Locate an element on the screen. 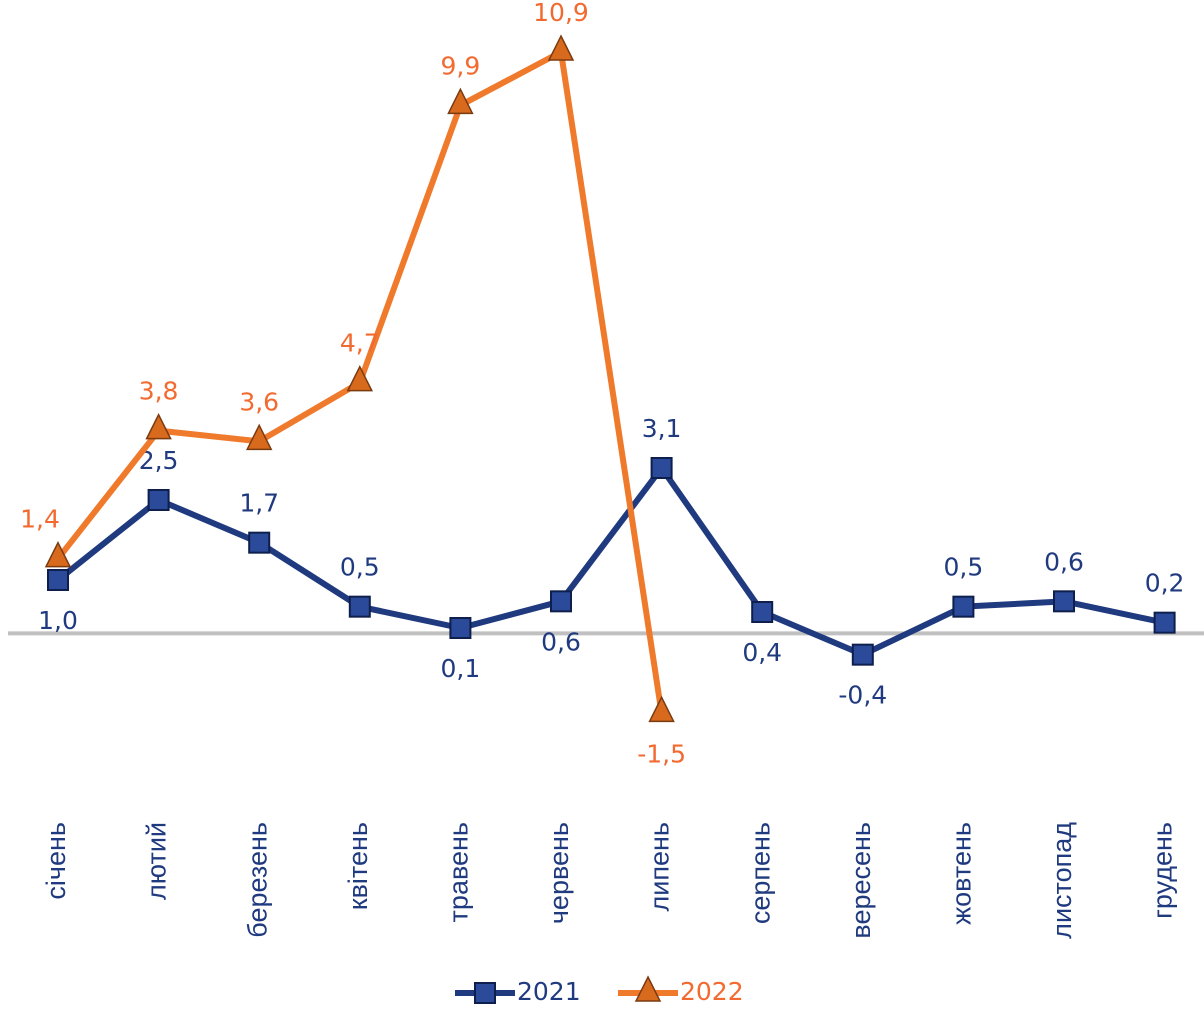 This screenshot has width=1204, height=1033. x-tick-label: лютий is located at coordinates (157, 861).